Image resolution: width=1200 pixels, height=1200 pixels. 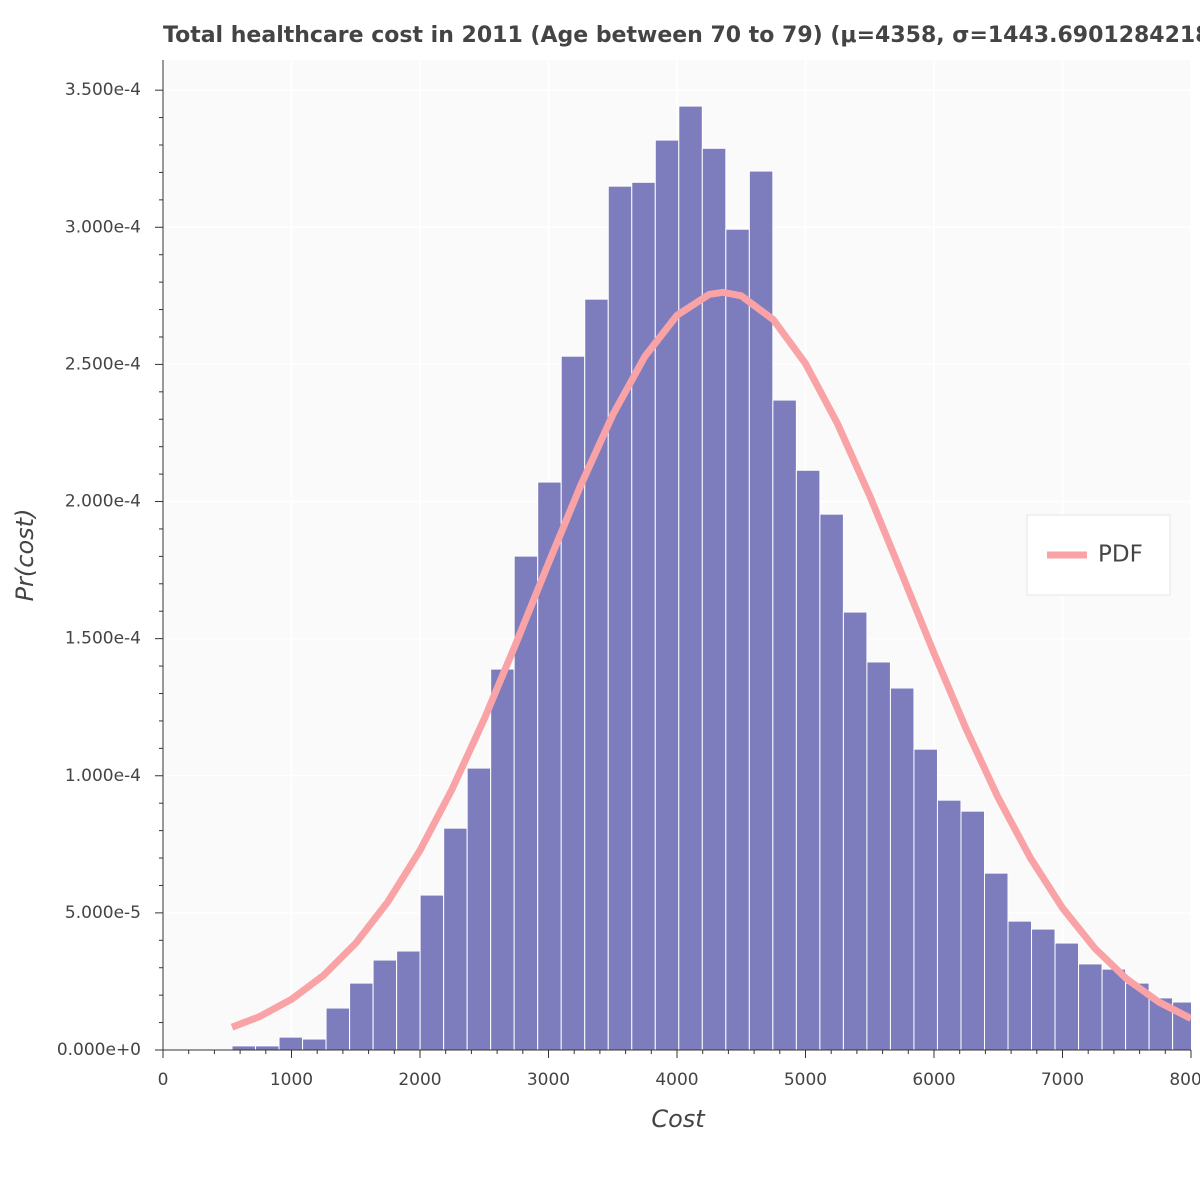 I want to click on y-tick-label: 0.000e+0, so click(x=99, y=1050).